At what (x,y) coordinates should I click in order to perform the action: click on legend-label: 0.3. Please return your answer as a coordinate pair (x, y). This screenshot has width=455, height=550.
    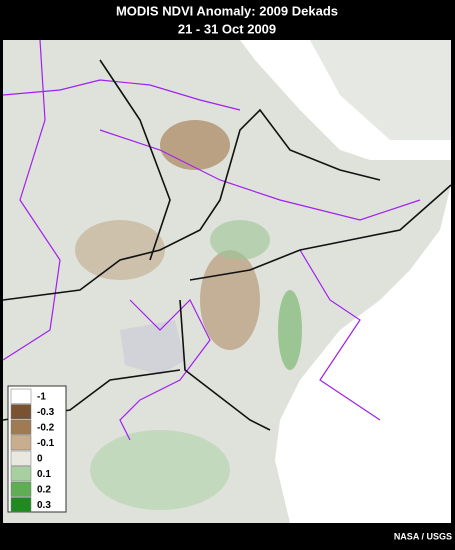
    Looking at the image, I should click on (44, 505).